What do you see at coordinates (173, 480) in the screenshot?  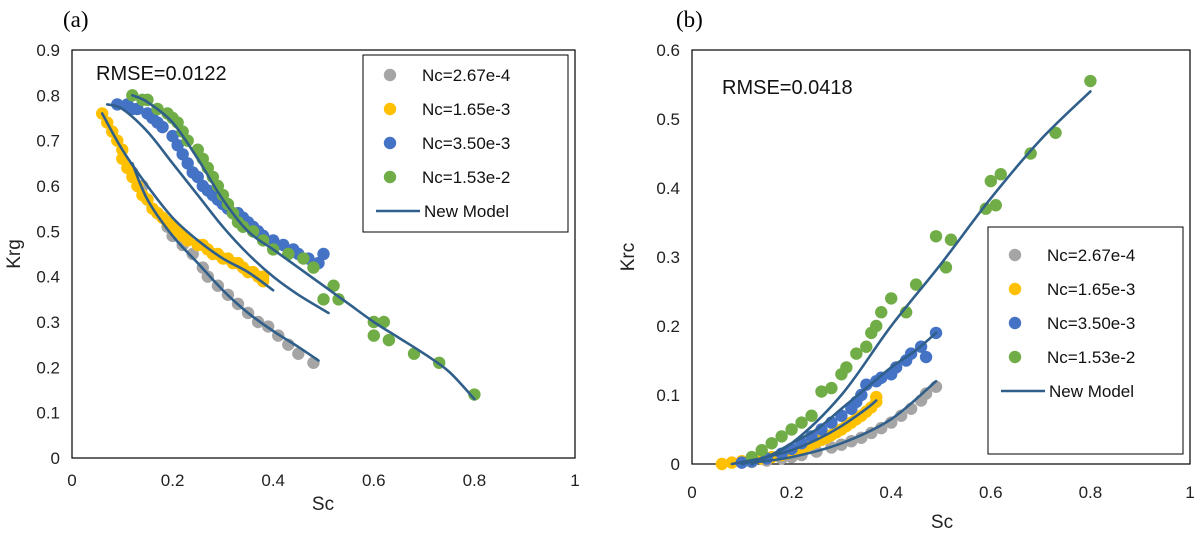 I see `x-tick-label-a: 0.2` at bounding box center [173, 480].